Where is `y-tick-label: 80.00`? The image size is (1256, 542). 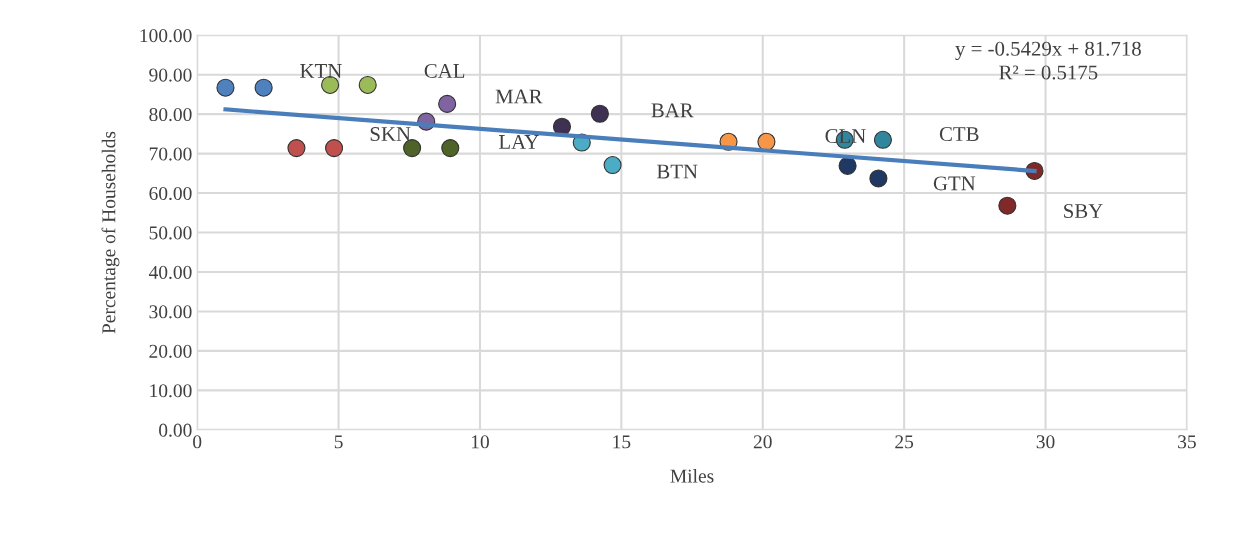
y-tick-label: 80.00 is located at coordinates (170, 114).